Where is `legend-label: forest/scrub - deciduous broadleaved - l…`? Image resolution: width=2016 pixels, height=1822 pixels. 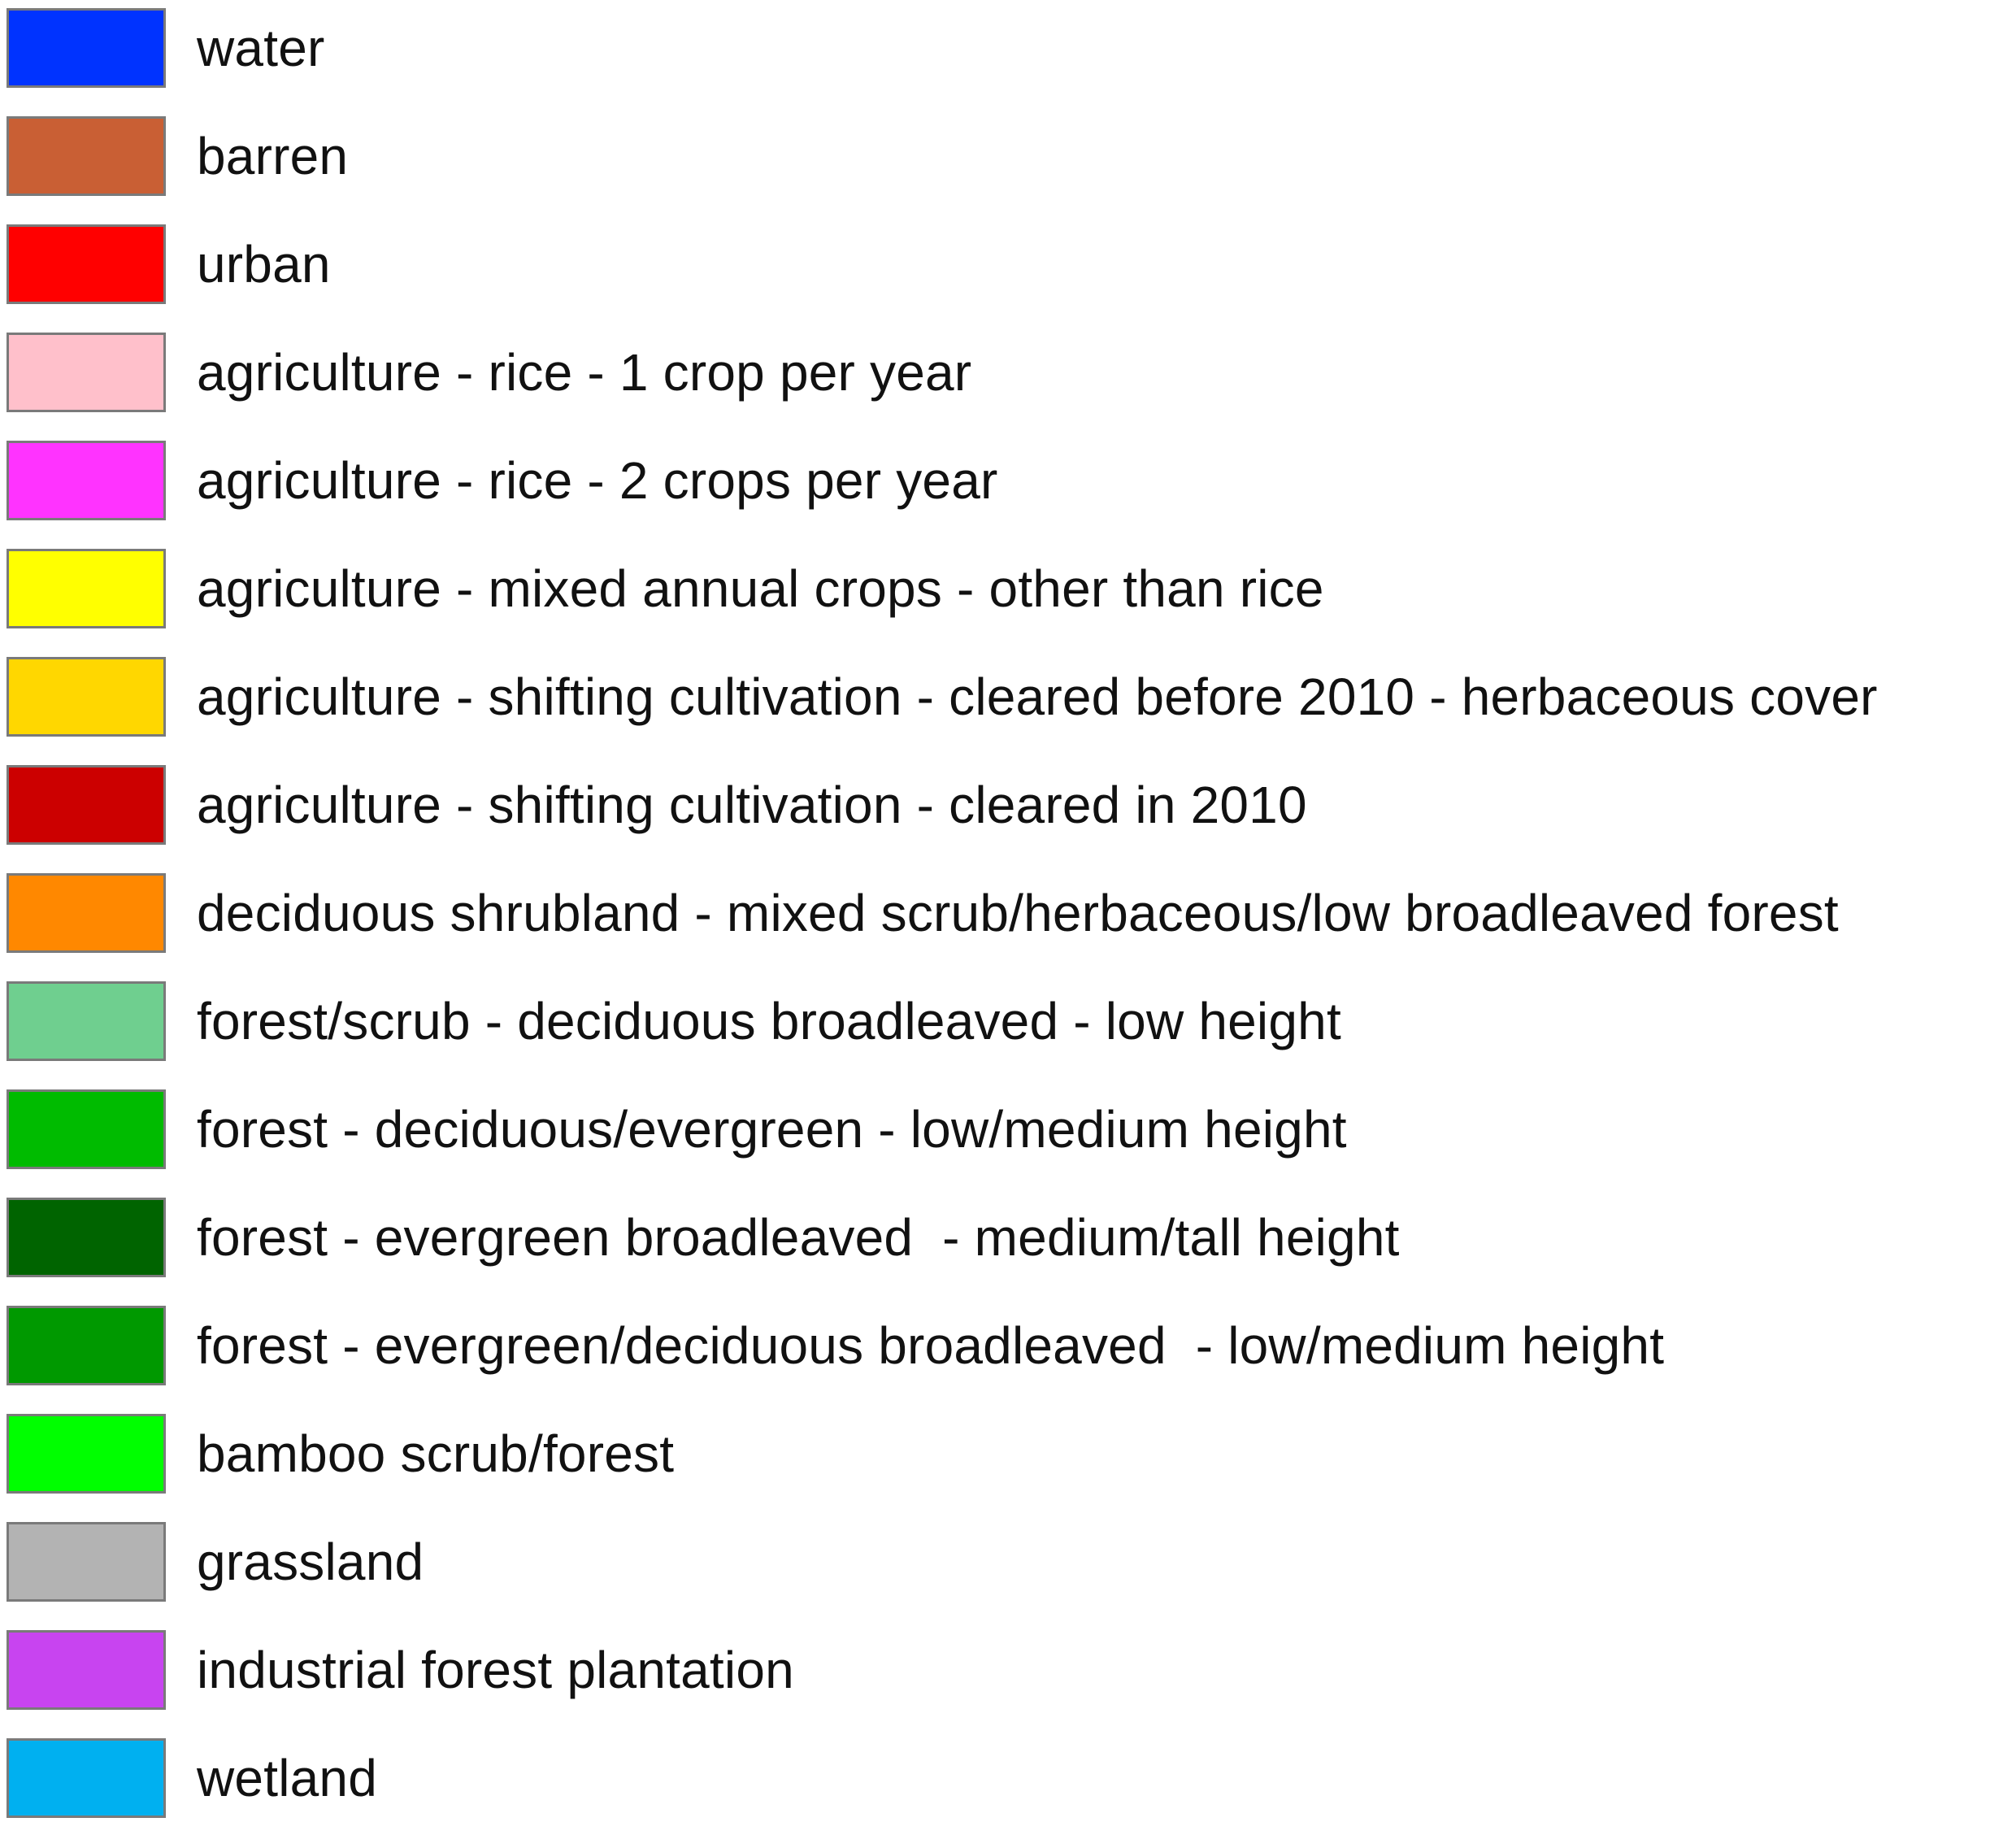
legend-label: forest/scrub - deciduous broadleaved - l… is located at coordinates (769, 1021).